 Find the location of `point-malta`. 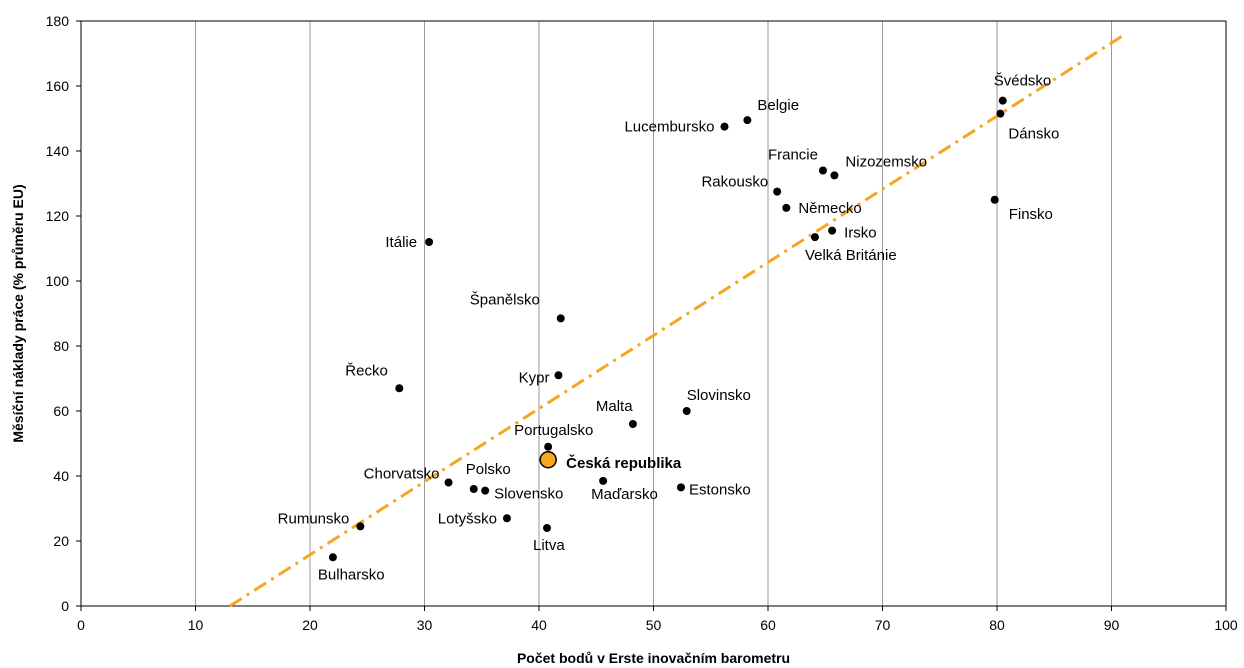

point-malta is located at coordinates (632, 424).